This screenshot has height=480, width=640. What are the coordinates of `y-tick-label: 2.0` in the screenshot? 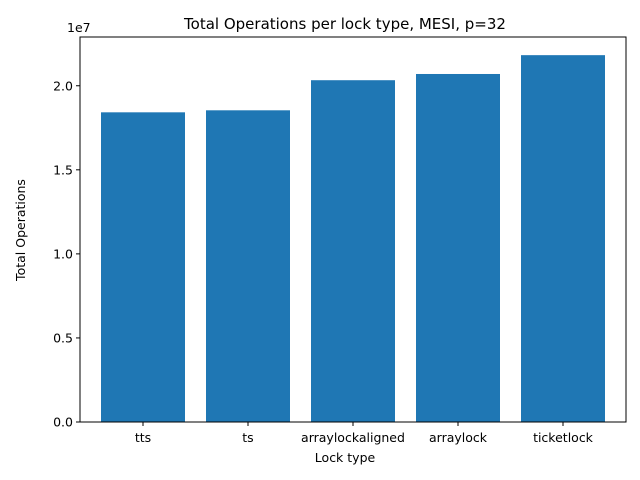 It's located at (63, 85).